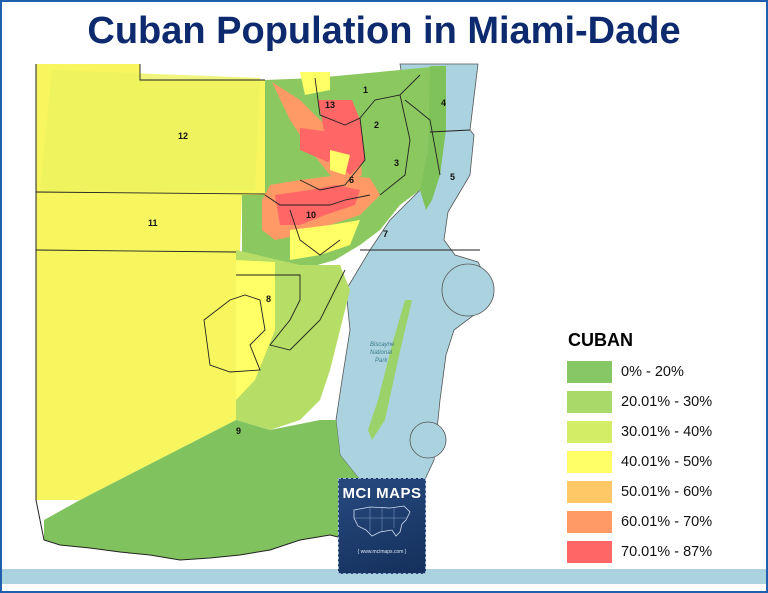  Describe the element at coordinates (376, 125) in the screenshot. I see `district-label-2: 2` at that location.